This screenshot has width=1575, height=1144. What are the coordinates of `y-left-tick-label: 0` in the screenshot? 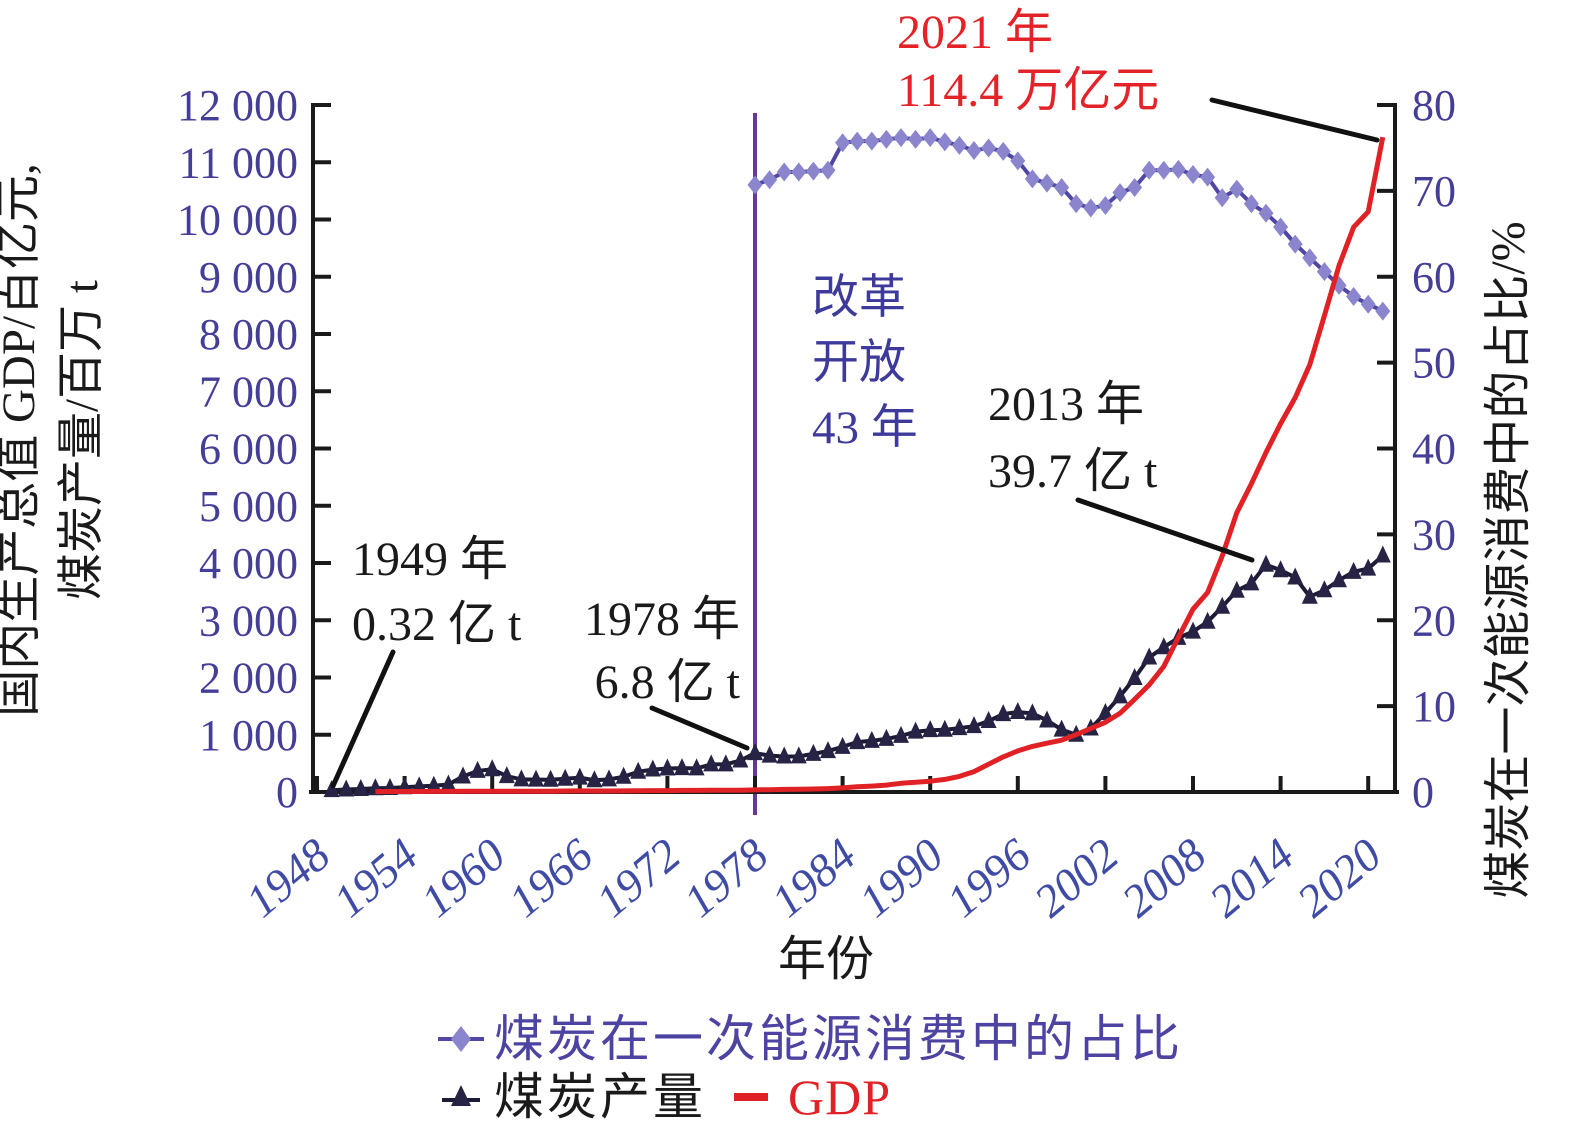 It's located at (287, 792).